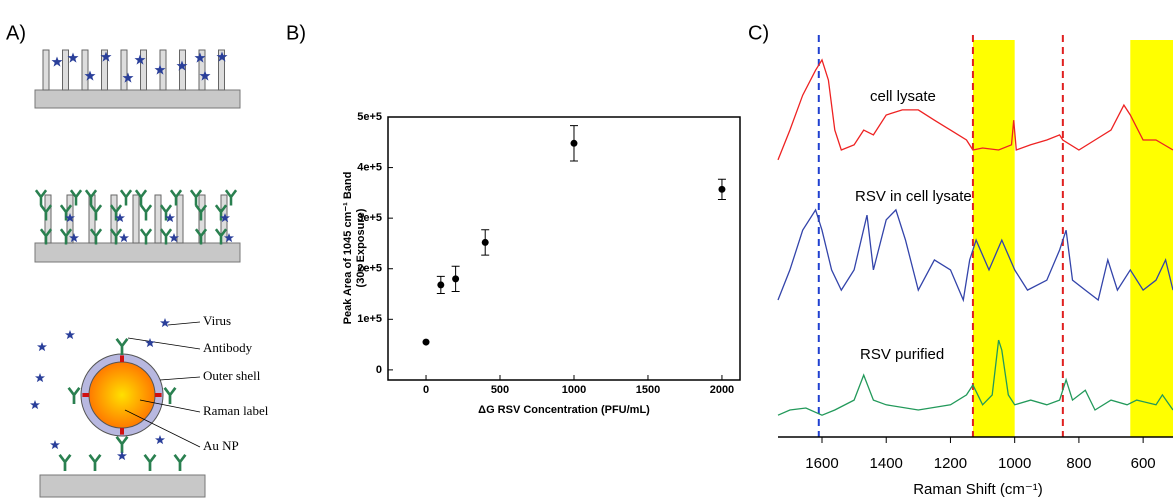  I want to click on y-tick-label: 2e+5, so click(369, 269).